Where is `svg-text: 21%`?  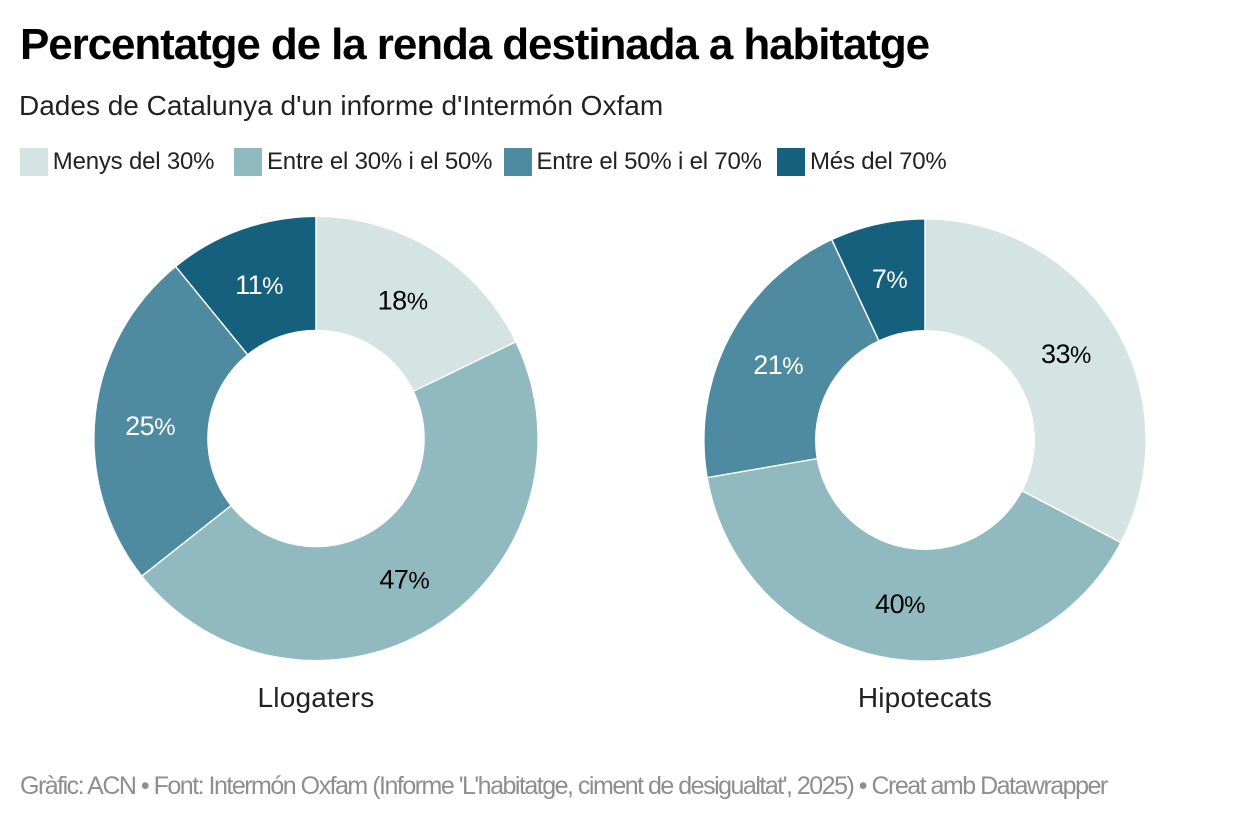
svg-text: 21% is located at coordinates (778, 365).